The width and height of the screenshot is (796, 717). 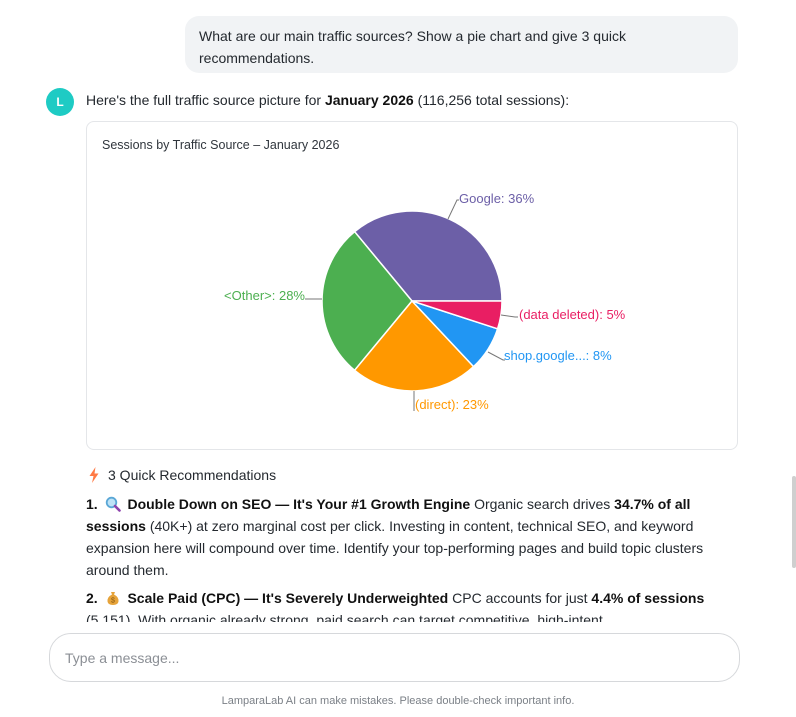 What do you see at coordinates (94, 475) in the screenshot?
I see `lightning-bolt-icon` at bounding box center [94, 475].